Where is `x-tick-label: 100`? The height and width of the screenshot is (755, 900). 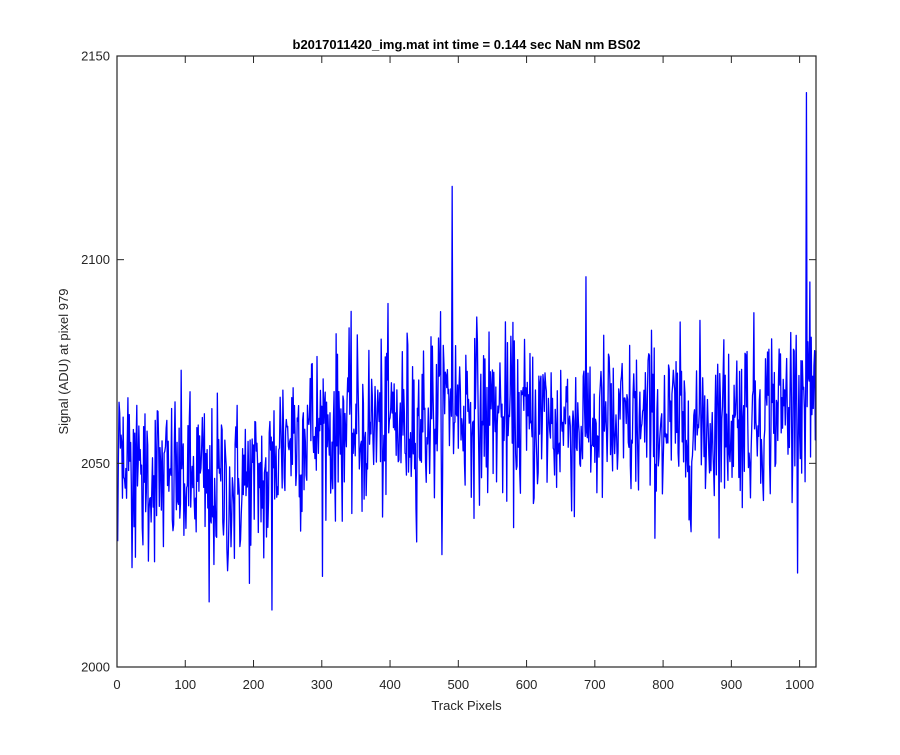
x-tick-label: 100 is located at coordinates (185, 684).